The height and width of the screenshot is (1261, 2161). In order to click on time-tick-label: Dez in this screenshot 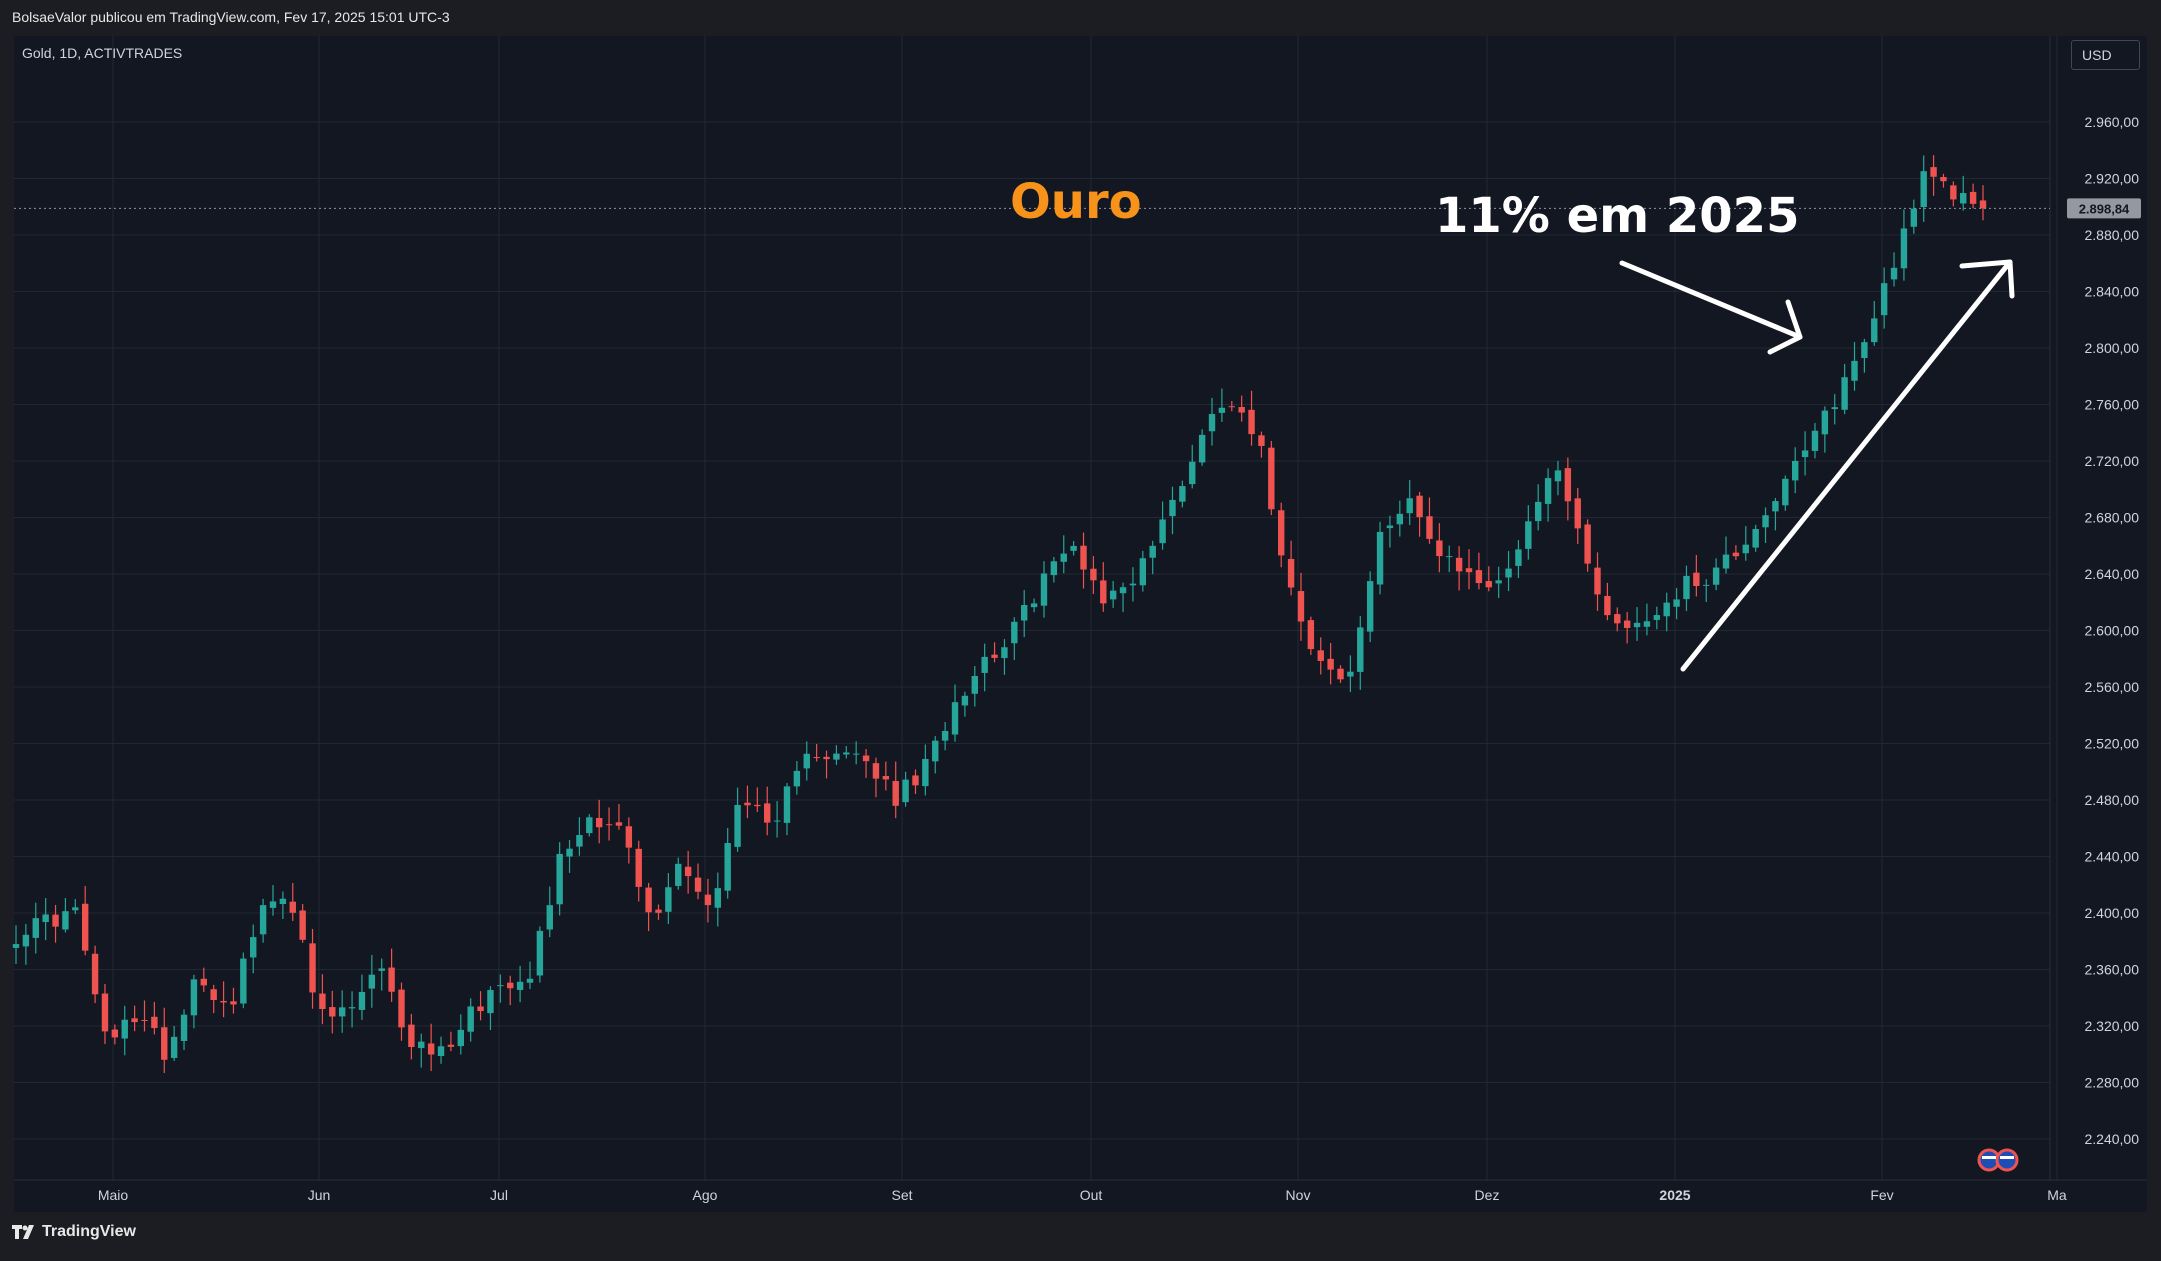, I will do `click(1487, 1195)`.